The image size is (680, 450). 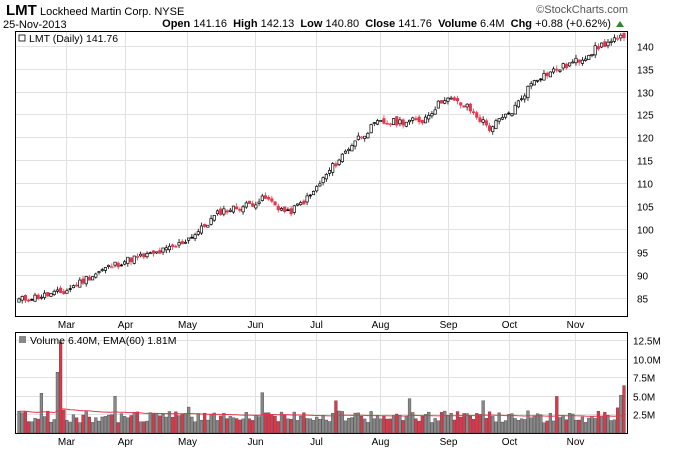 What do you see at coordinates (97, 341) in the screenshot?
I see `volume-legend: Volume 6.40M, EMA(60) 1.81M` at bounding box center [97, 341].